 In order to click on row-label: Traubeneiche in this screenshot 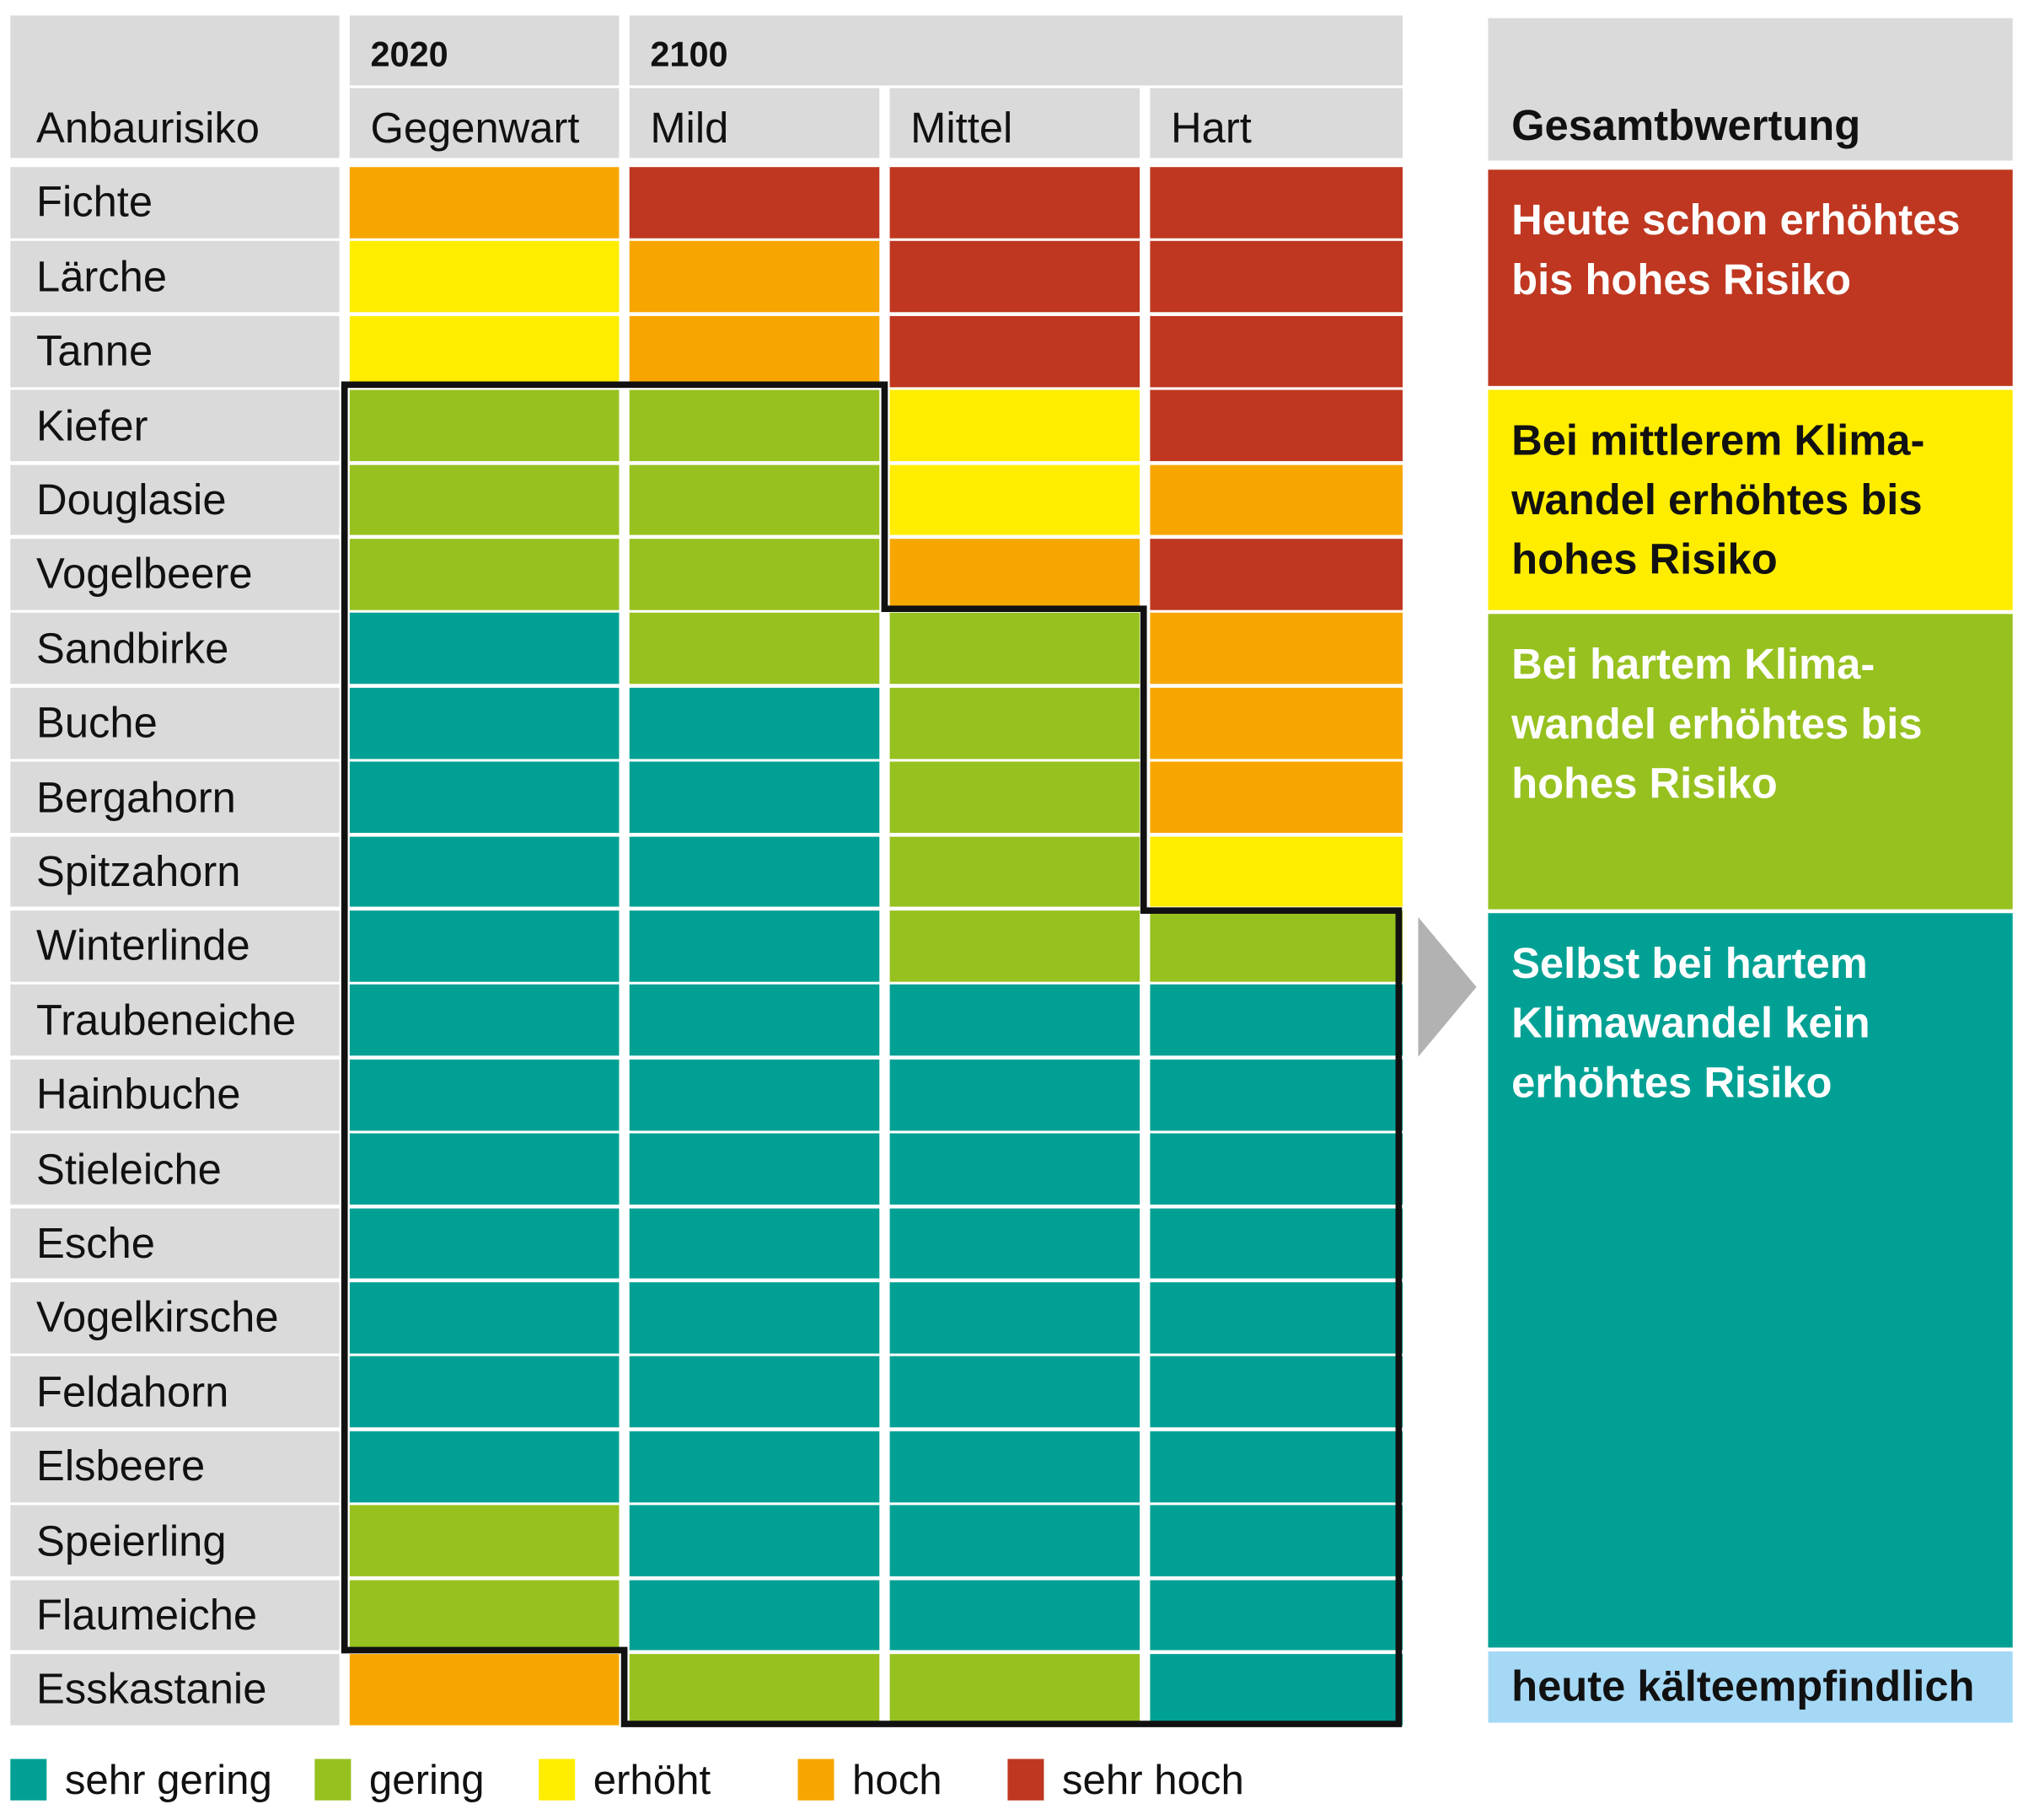, I will do `click(175, 1020)`.